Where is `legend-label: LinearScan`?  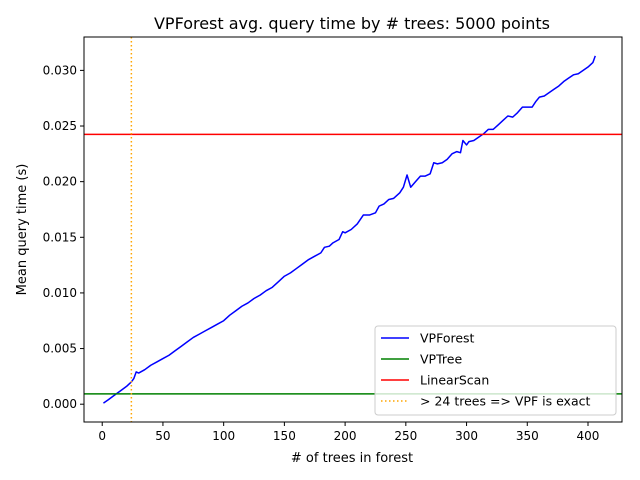 legend-label: LinearScan is located at coordinates (454, 380).